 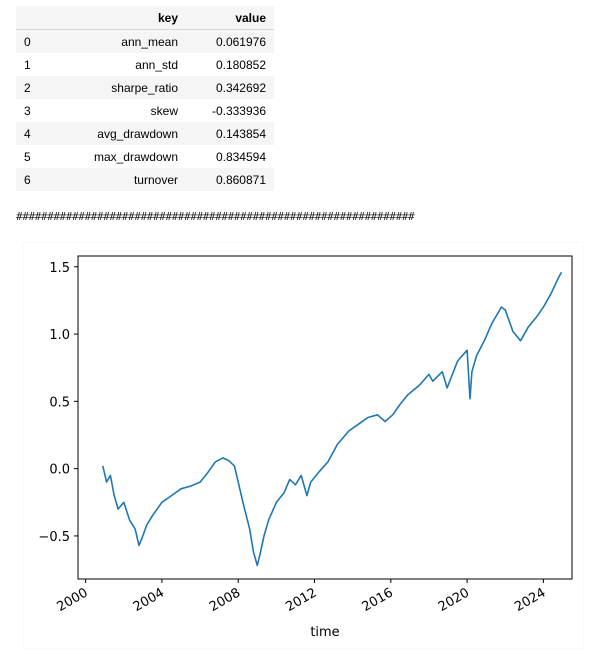 I want to click on row-index: 4, so click(x=34, y=133).